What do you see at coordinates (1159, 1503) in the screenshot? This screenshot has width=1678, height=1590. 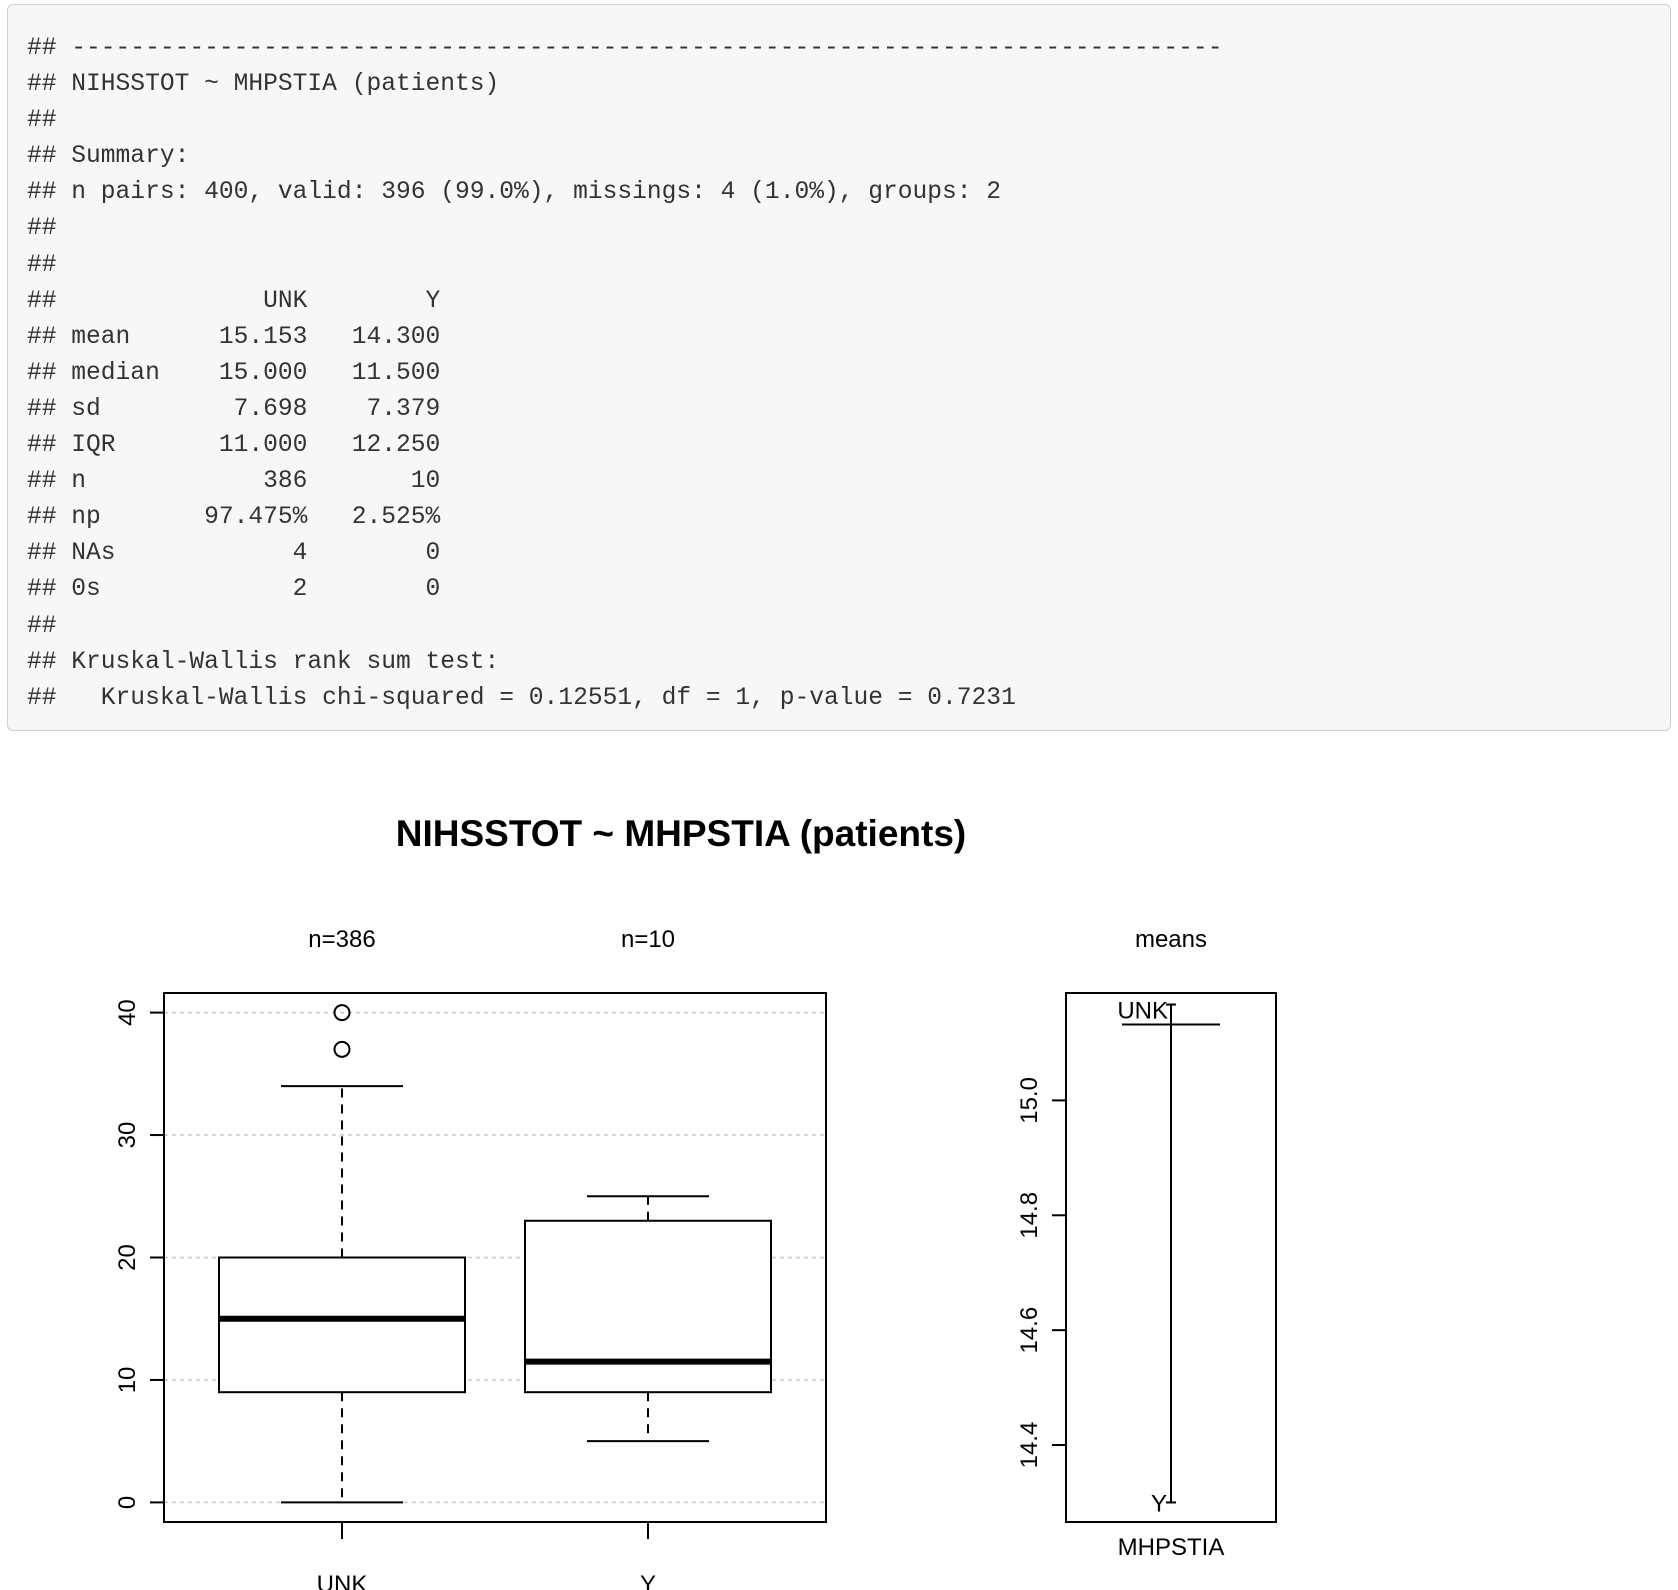 I see `mean-label-y: Y` at bounding box center [1159, 1503].